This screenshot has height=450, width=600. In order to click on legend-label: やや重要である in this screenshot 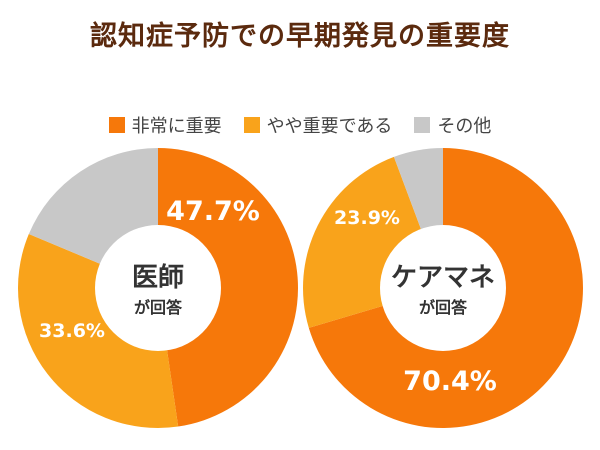, I will do `click(329, 126)`.